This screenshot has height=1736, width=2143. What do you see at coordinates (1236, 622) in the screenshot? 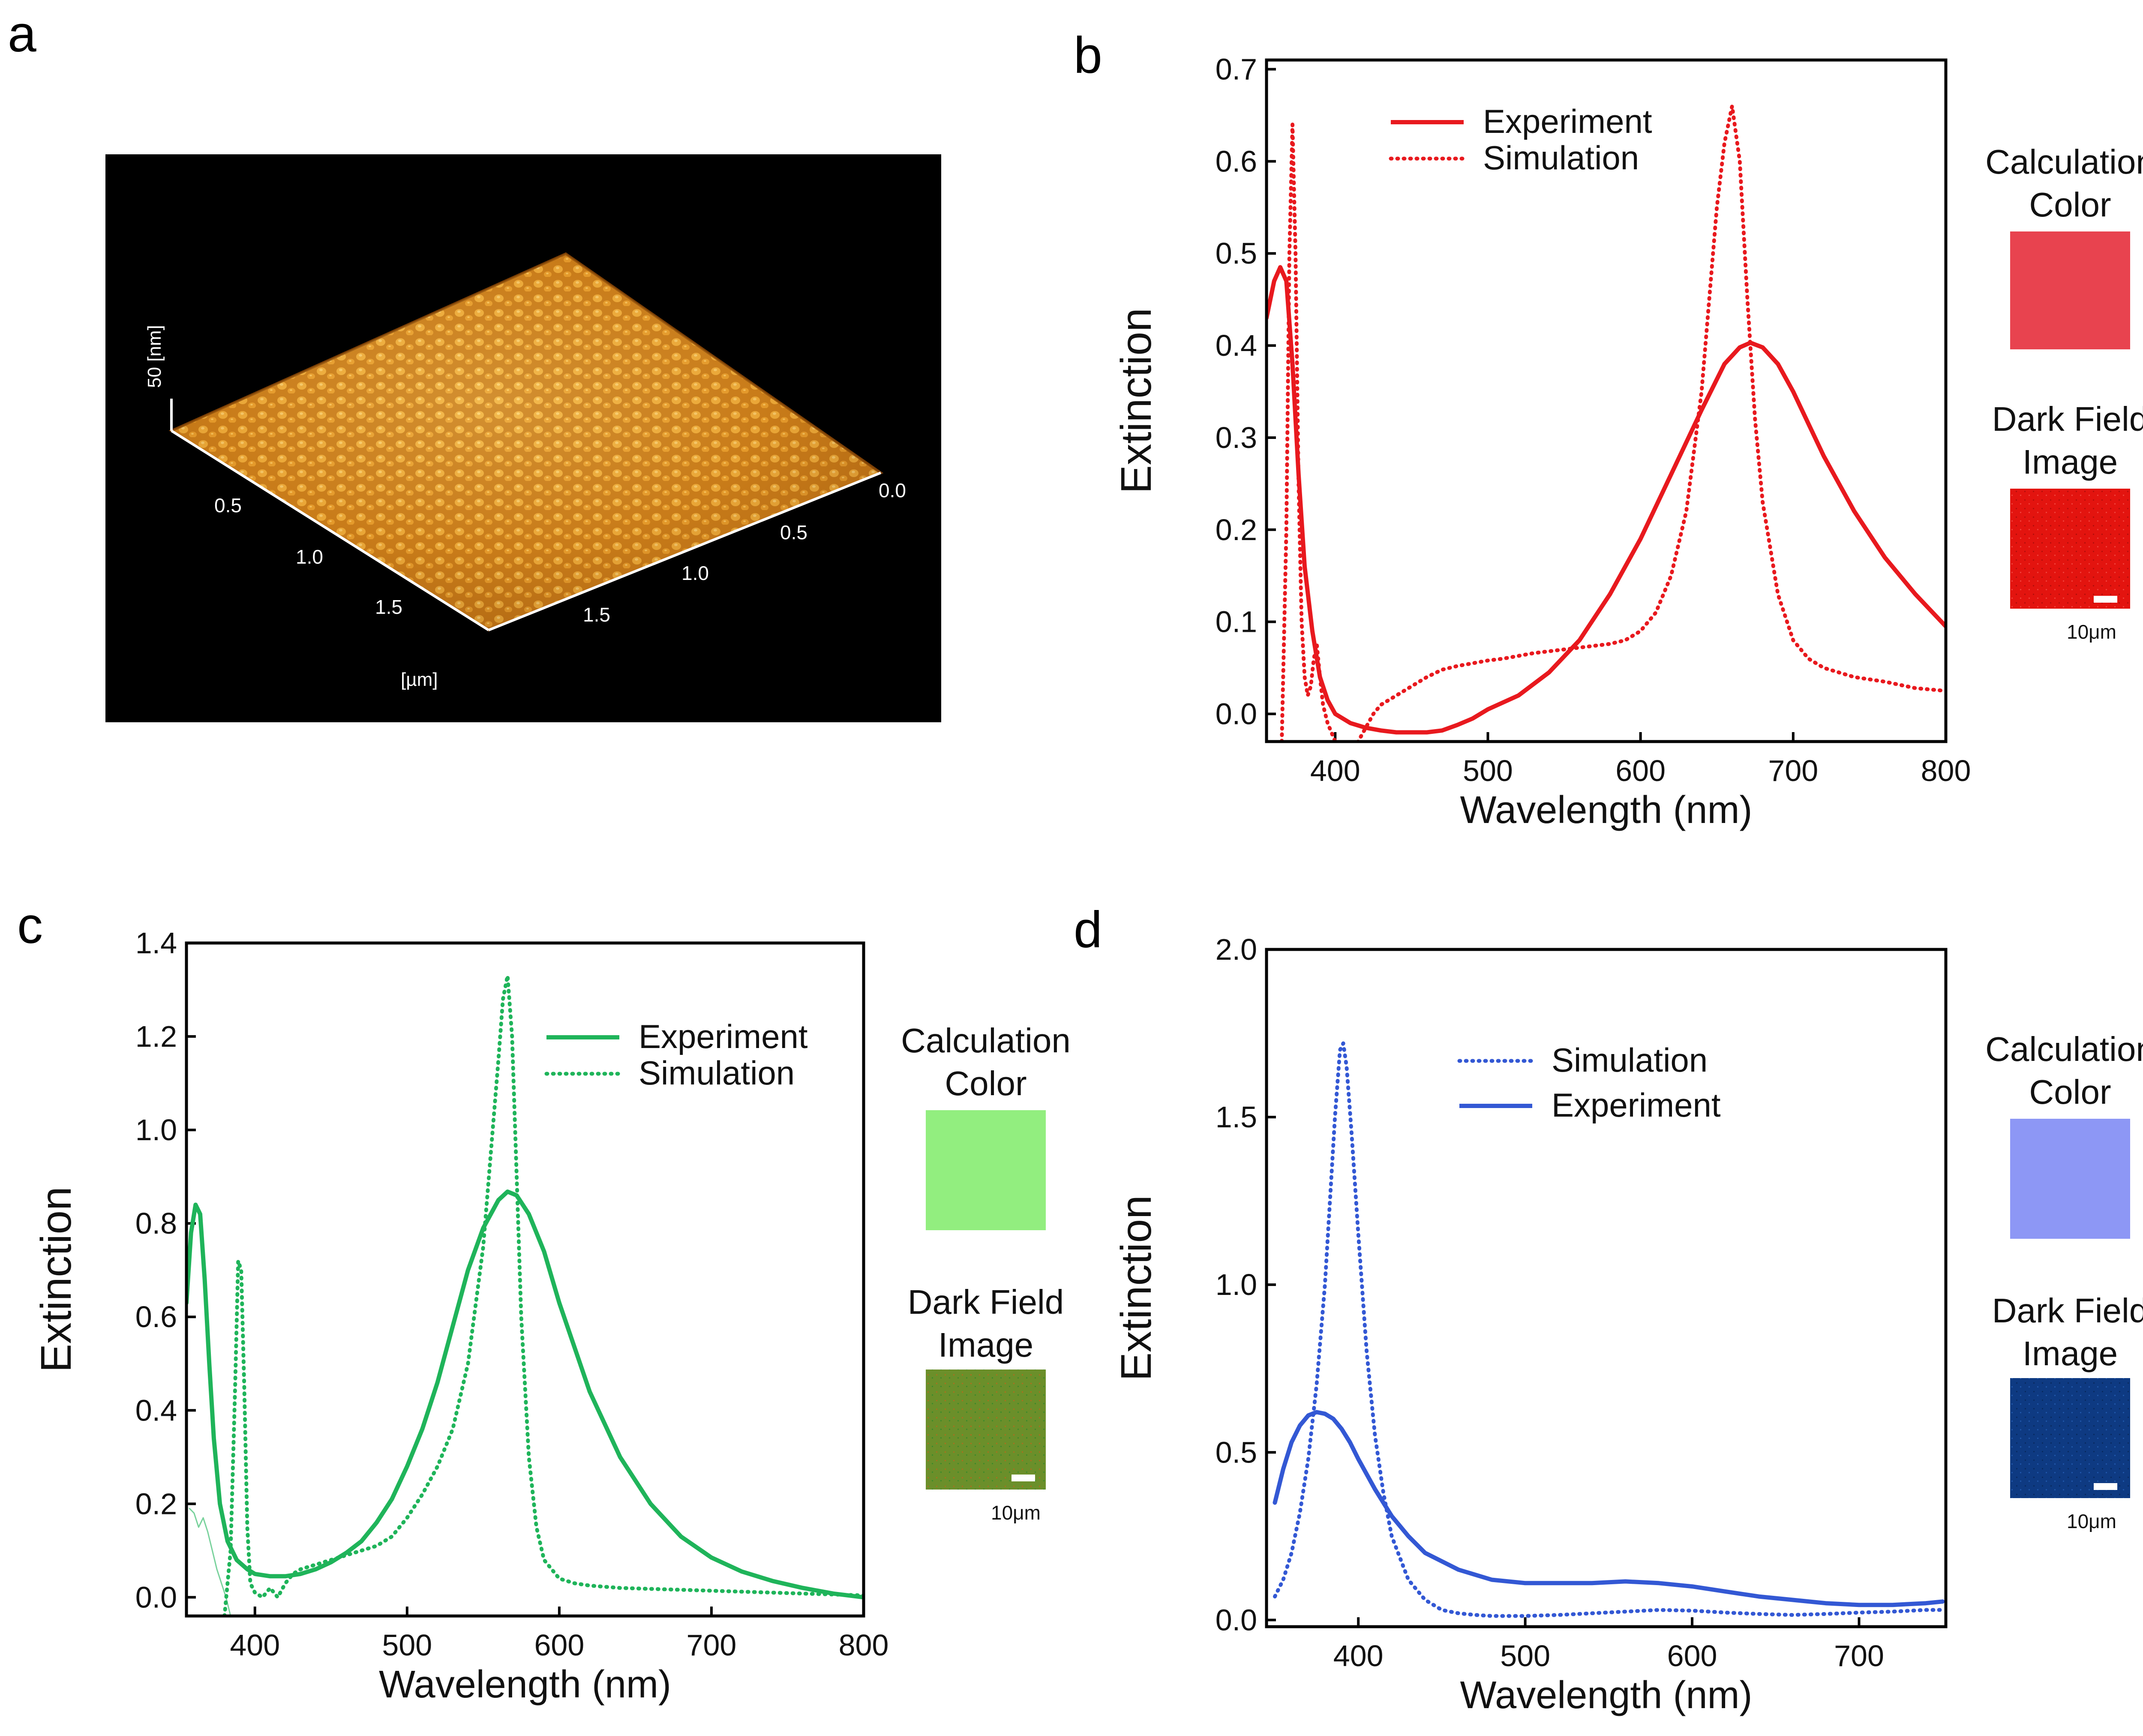
I see `y-tick-label: 0.1` at bounding box center [1236, 622].